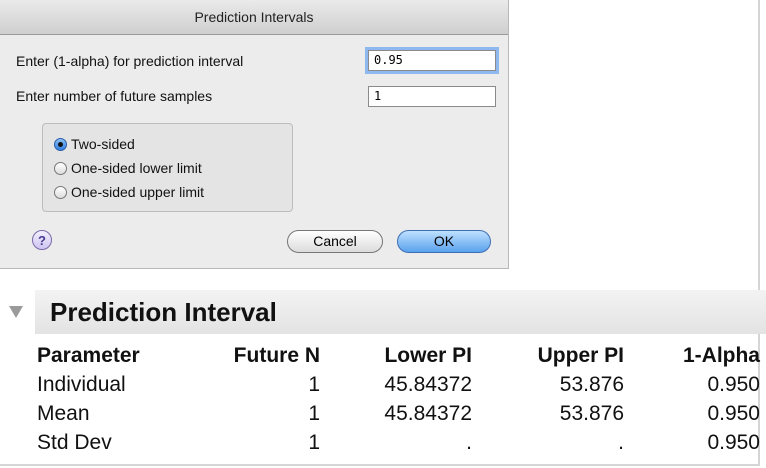  Describe the element at coordinates (335, 241) in the screenshot. I see `cancel-button: Cancel` at that location.